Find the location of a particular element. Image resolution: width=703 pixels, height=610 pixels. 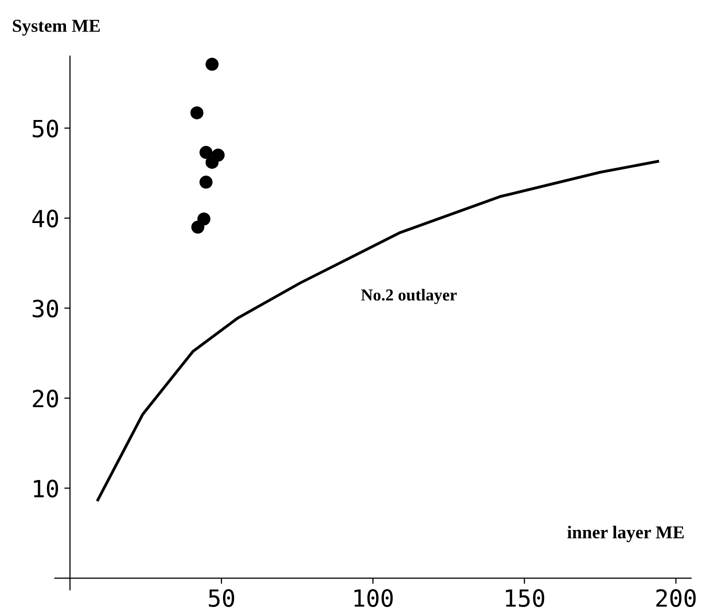

y-axis-title: System ME is located at coordinates (56, 28).